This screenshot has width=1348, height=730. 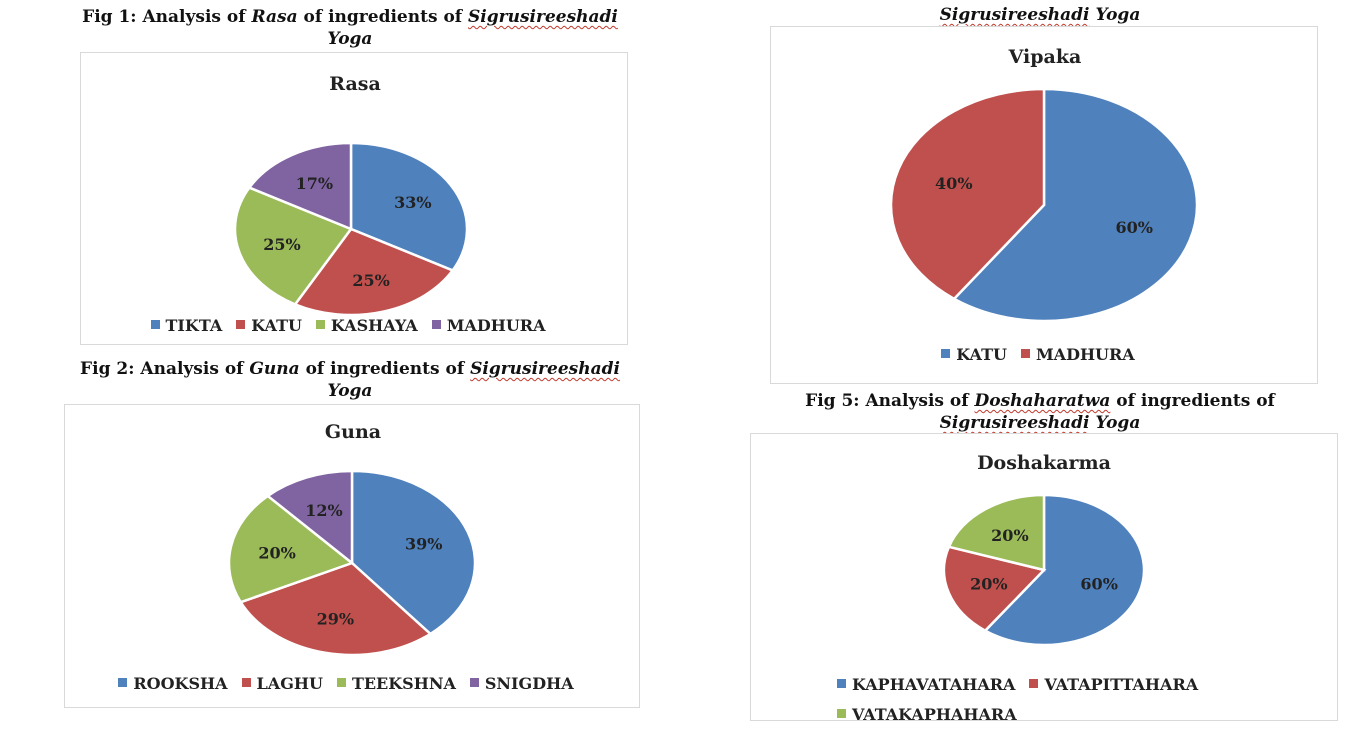 I want to click on rasa-legend-item-tikta: TIKTA, so click(x=186, y=325).